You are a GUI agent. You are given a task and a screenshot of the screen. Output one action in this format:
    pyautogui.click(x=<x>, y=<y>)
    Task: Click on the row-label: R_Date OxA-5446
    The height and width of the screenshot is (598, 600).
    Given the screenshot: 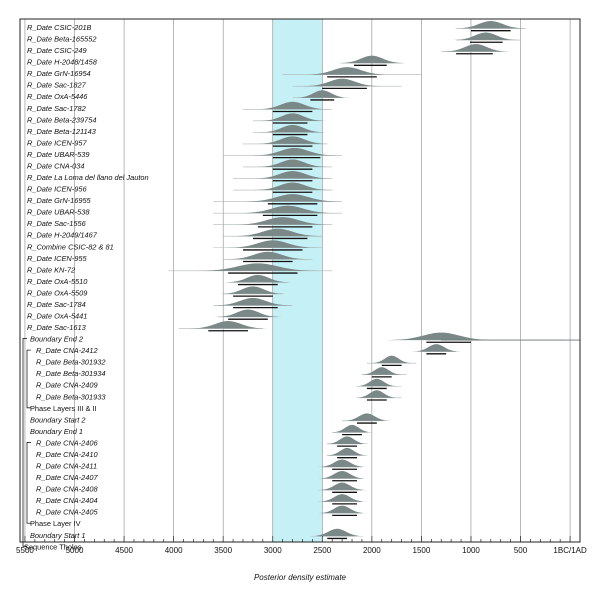 What is the action you would take?
    pyautogui.click(x=57, y=96)
    